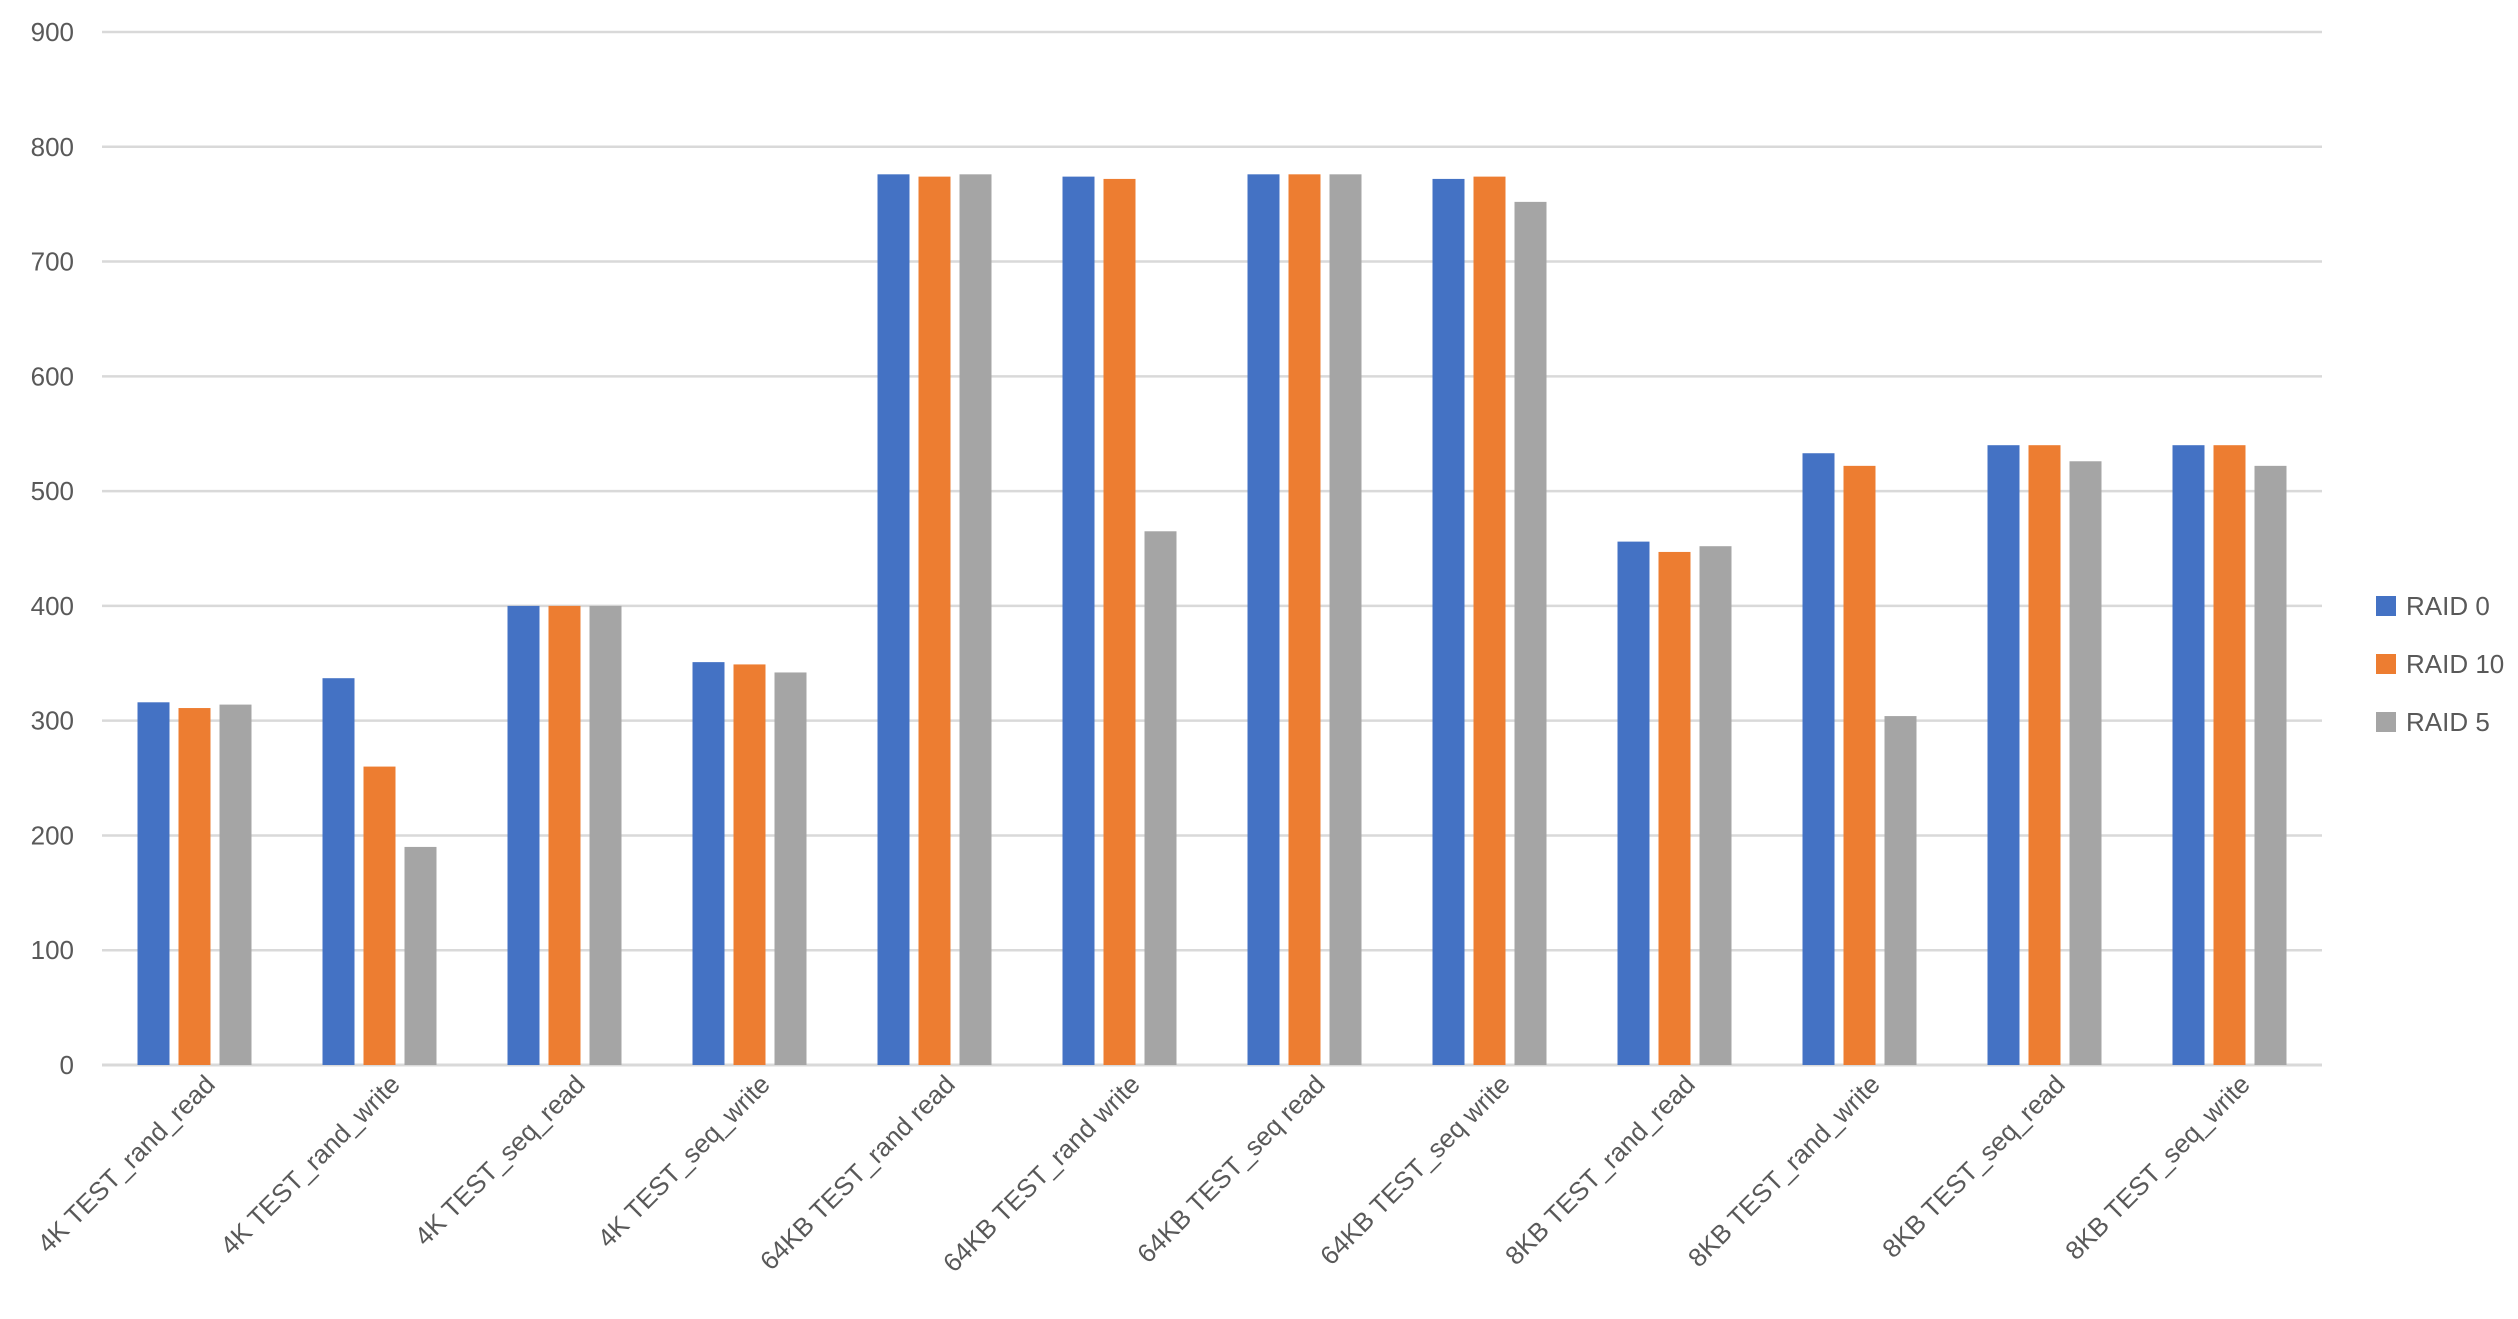  Describe the element at coordinates (1784, 1171) in the screenshot. I see `x-tick-label: 8KB TEST_rand_write` at that location.